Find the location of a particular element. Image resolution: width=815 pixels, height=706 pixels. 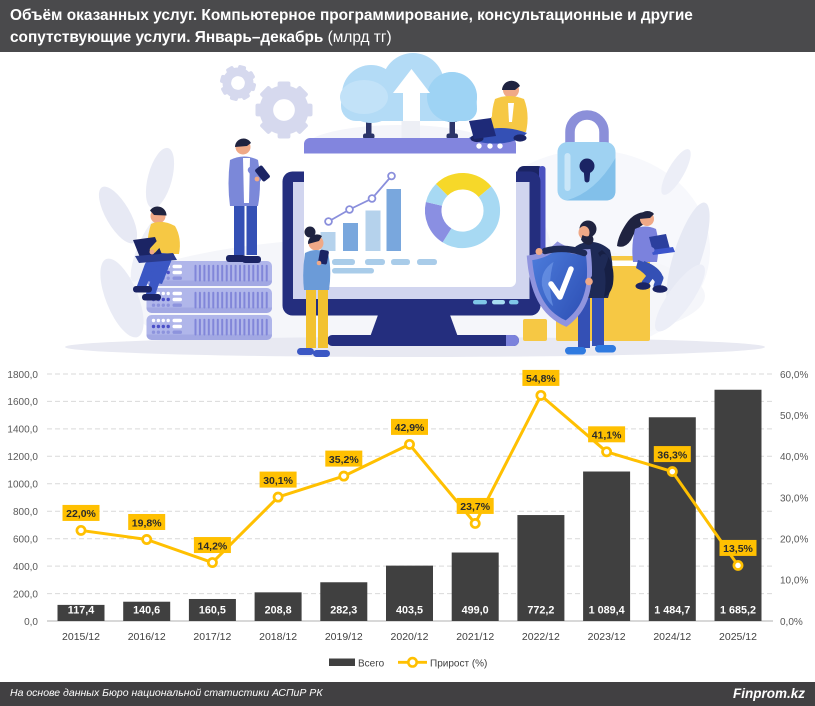

svg-text: 60,0% is located at coordinates (794, 375).